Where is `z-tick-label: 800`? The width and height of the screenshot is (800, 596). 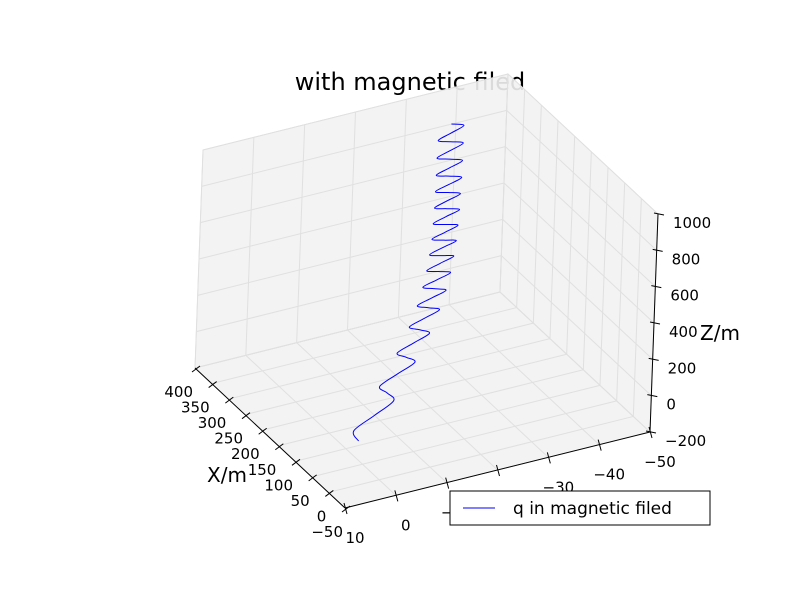 z-tick-label: 800 is located at coordinates (686, 259).